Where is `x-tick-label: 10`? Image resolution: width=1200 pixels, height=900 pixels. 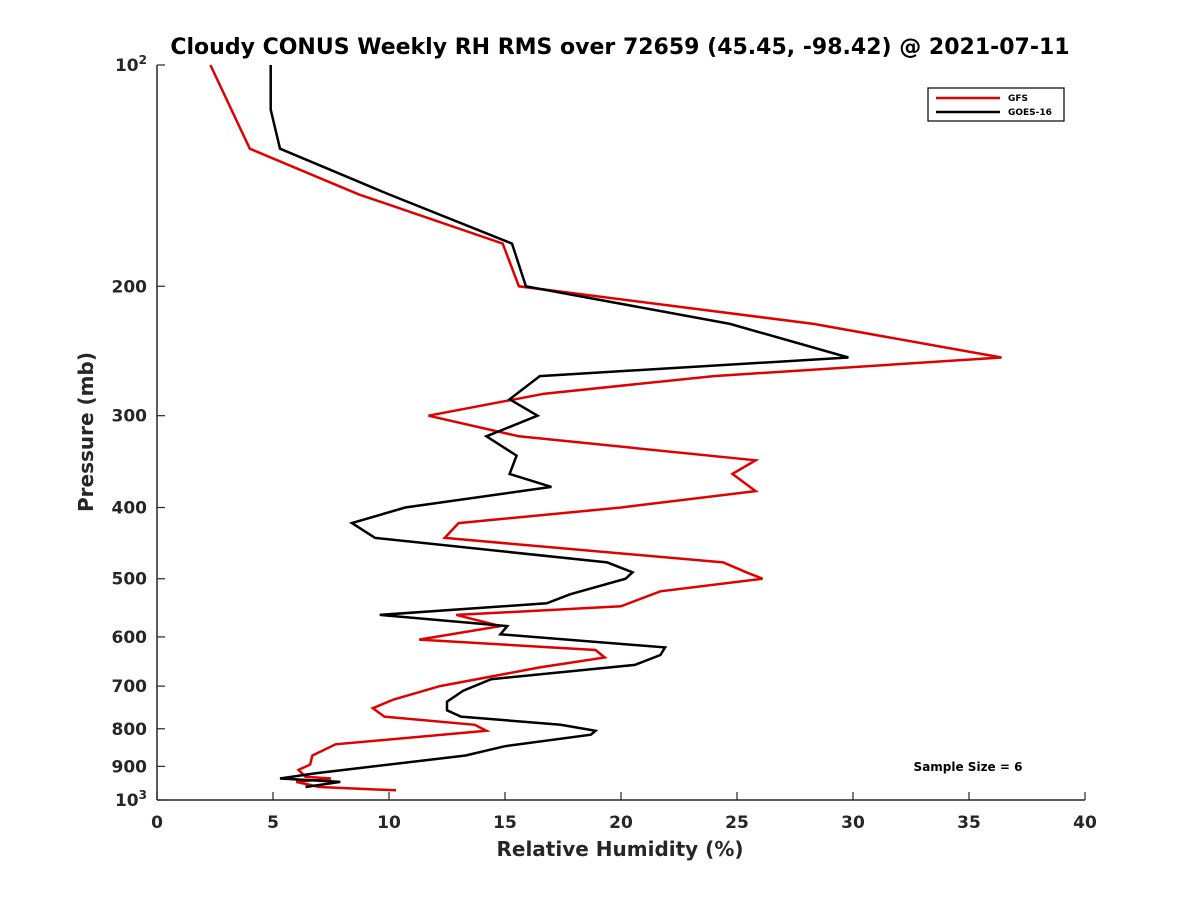 x-tick-label: 10 is located at coordinates (389, 823).